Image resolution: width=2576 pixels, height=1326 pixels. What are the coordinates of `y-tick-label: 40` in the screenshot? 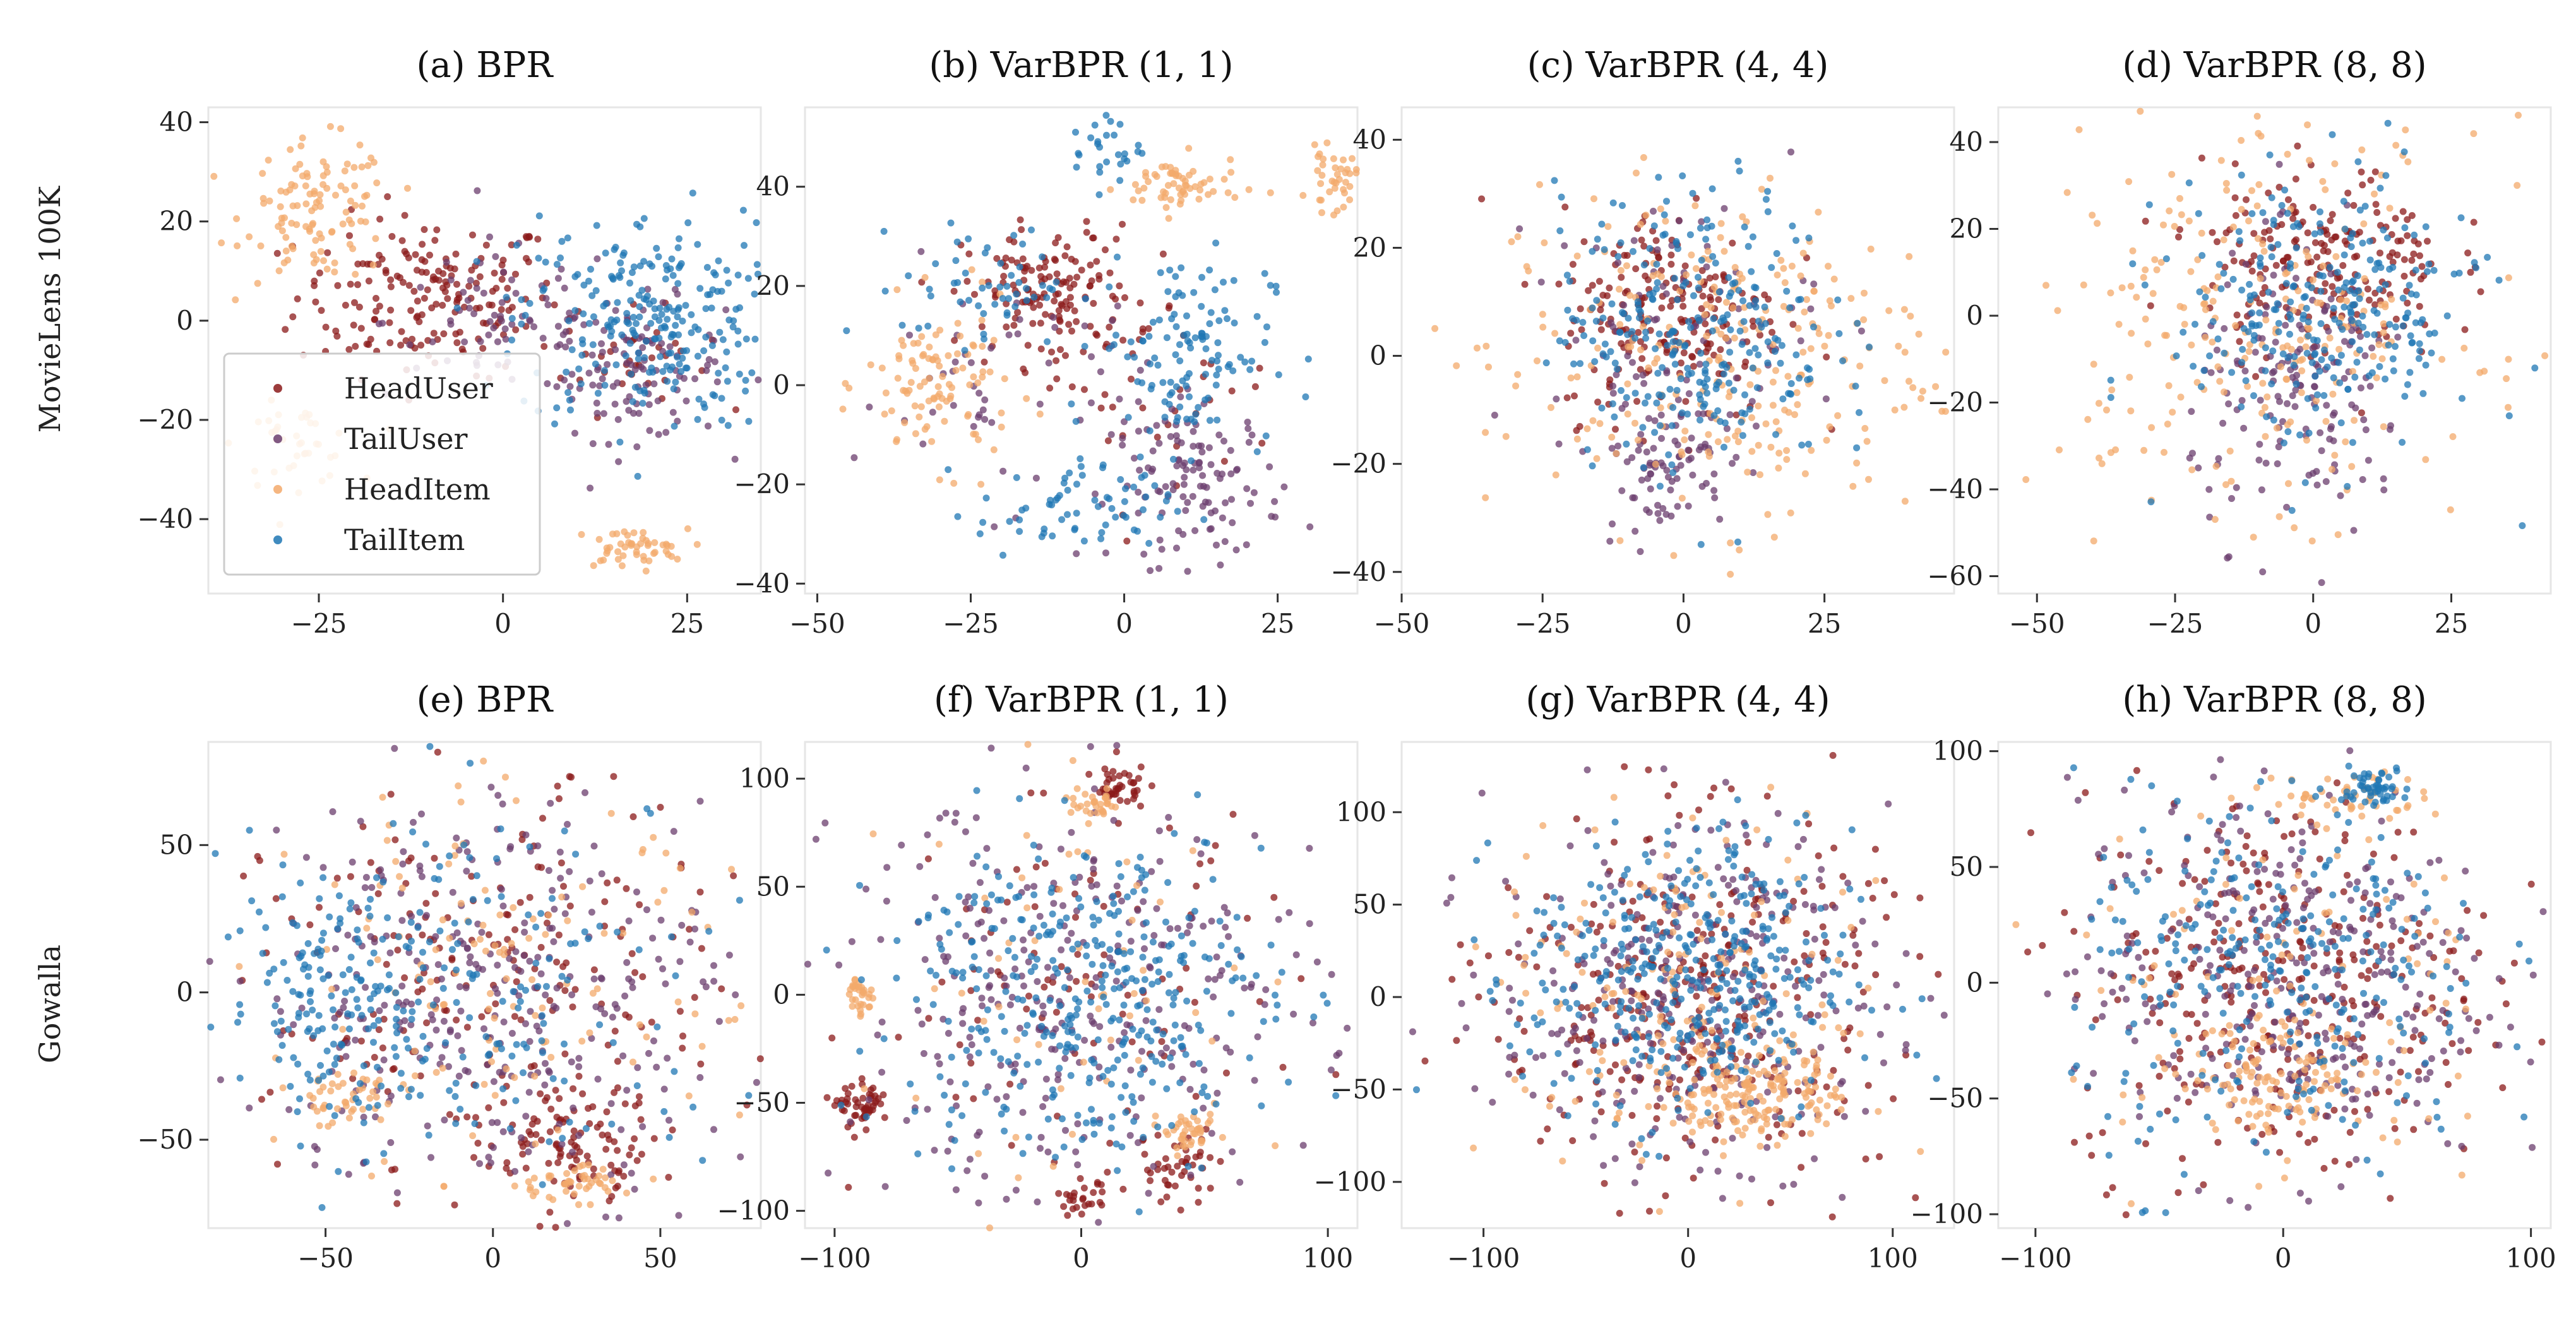 It's located at (176, 122).